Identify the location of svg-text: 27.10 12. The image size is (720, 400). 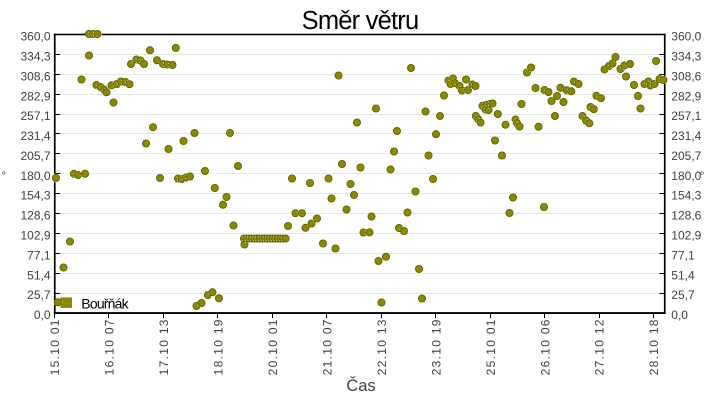
(600, 346).